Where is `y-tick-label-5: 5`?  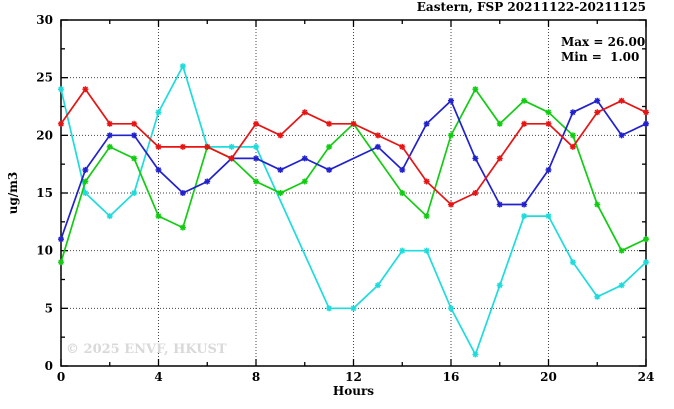 y-tick-label-5: 5 is located at coordinates (49, 308).